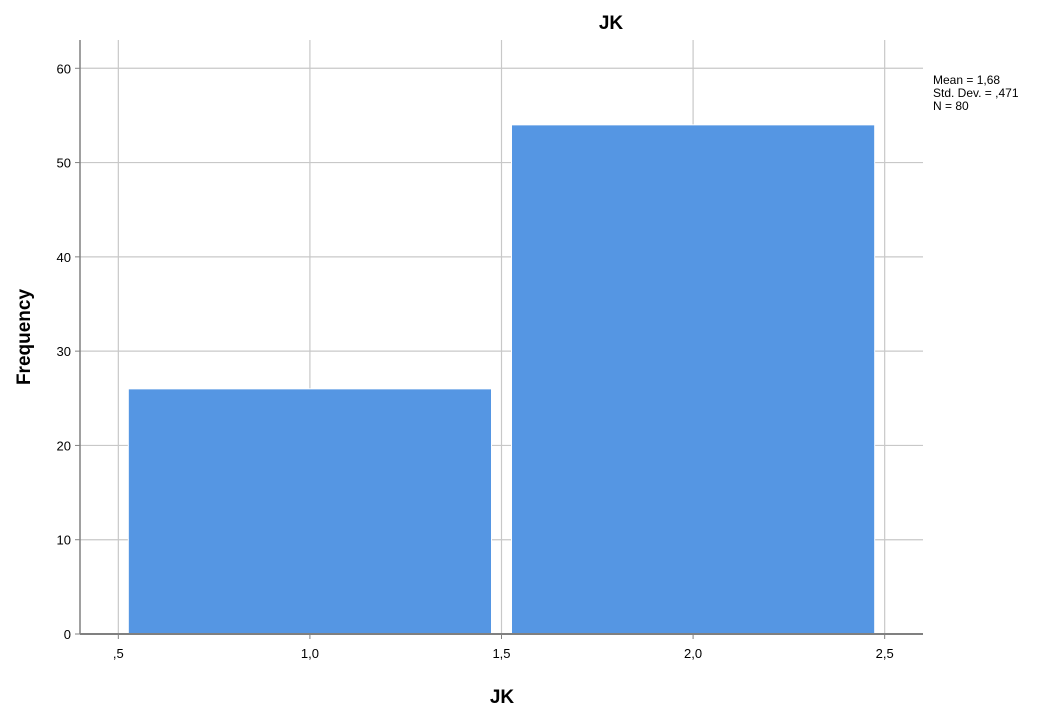 The image size is (1054, 709). I want to click on y-tick-label: 40, so click(64, 257).